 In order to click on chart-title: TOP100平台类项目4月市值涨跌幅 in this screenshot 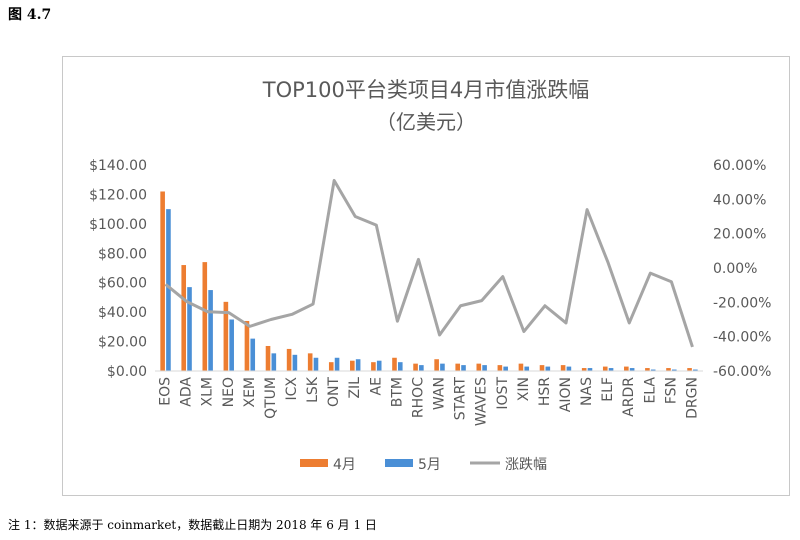, I will do `click(425, 90)`.